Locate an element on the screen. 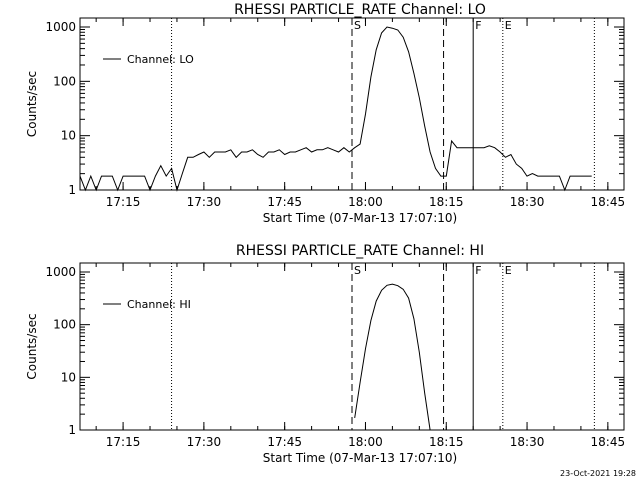  legend-label: Channel: LO is located at coordinates (160, 59).